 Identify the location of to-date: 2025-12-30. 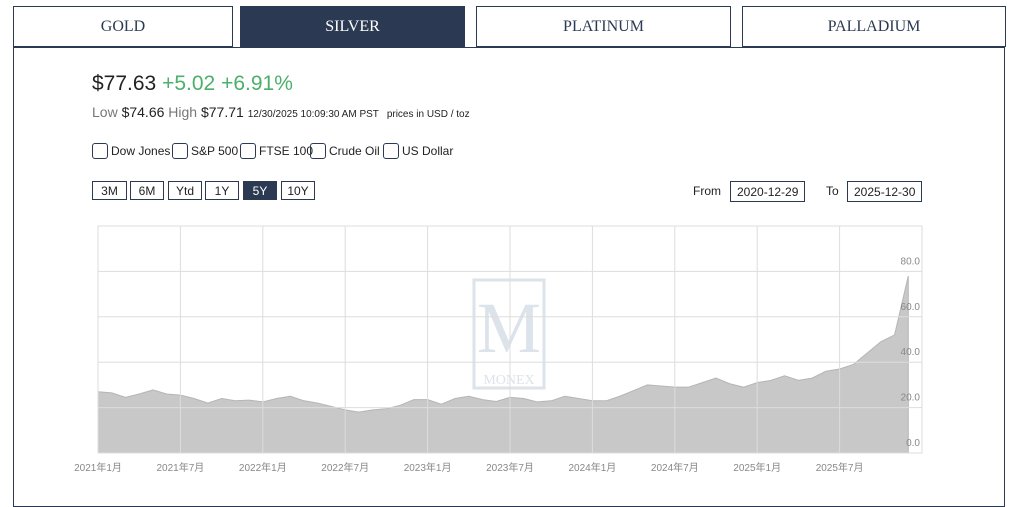
(885, 191).